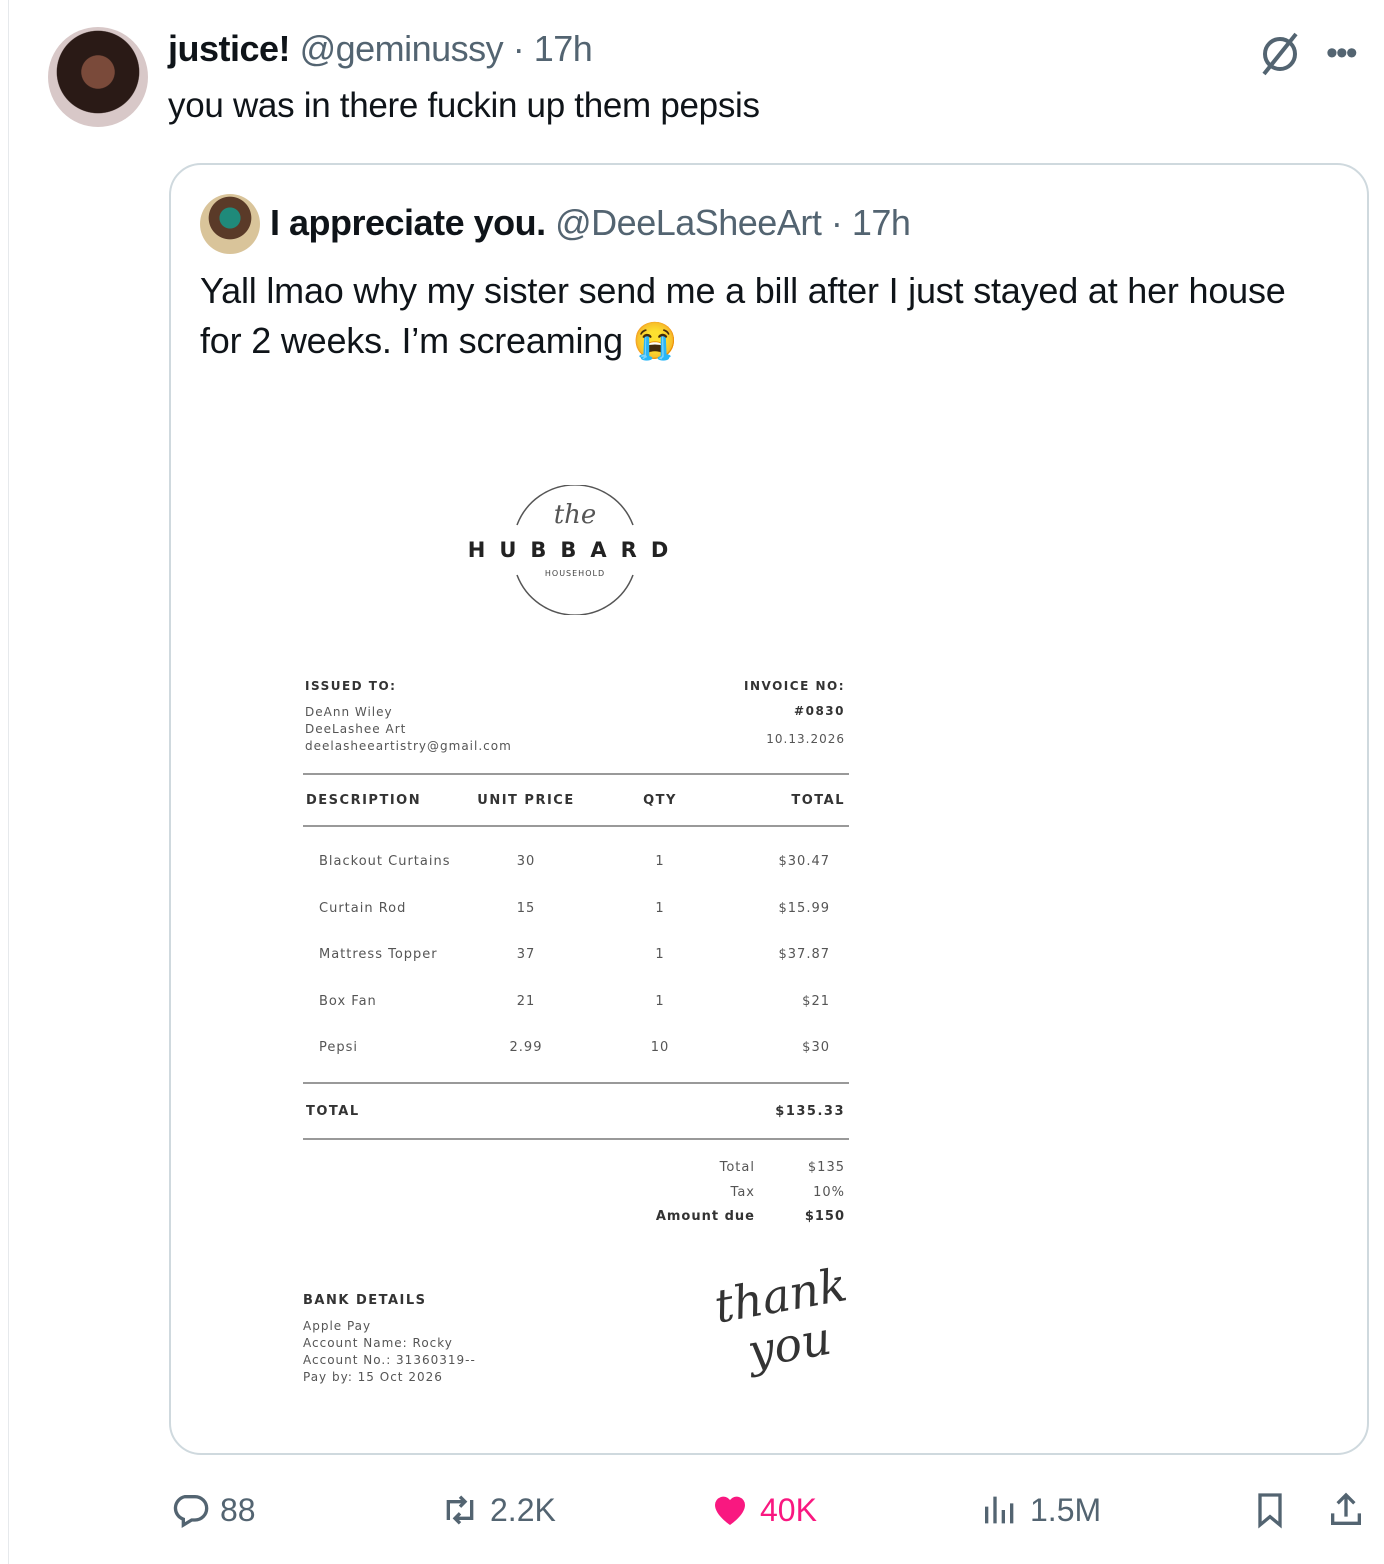  What do you see at coordinates (230, 224) in the screenshot?
I see `quote-avatar` at bounding box center [230, 224].